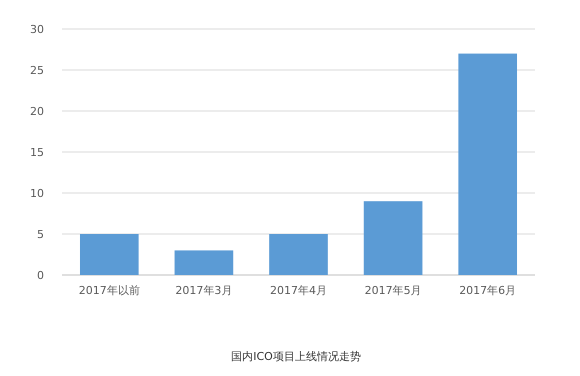  What do you see at coordinates (298, 290) in the screenshot?
I see `x-tick-label: 2017年4月` at bounding box center [298, 290].